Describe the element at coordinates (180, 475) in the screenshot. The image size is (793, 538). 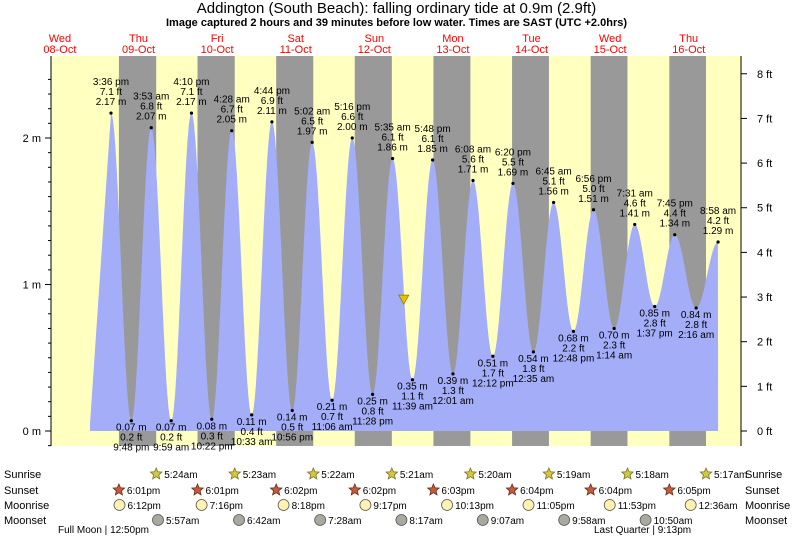
I see `sunrise-time: 5:24am` at that location.